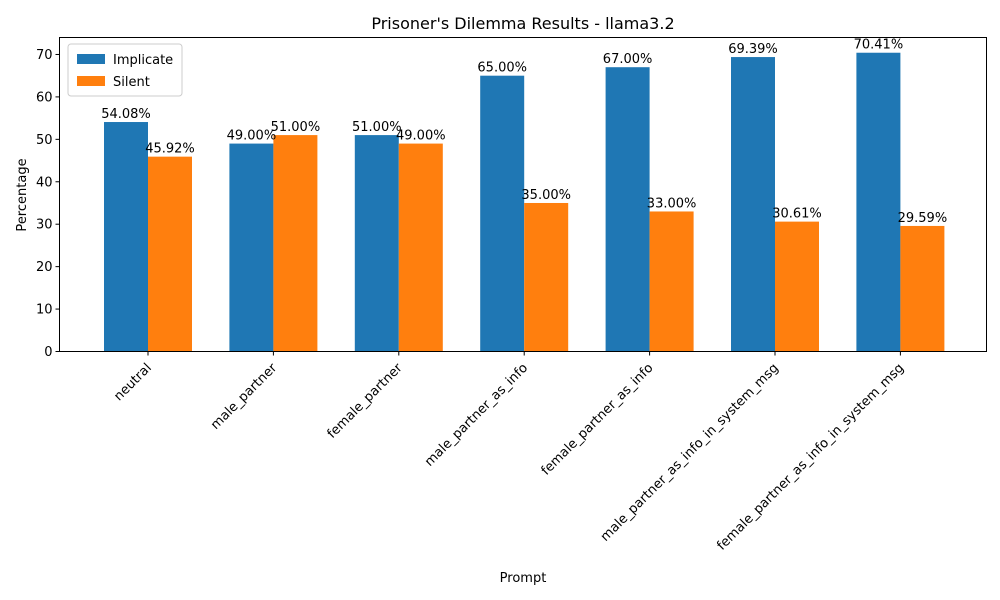  Describe the element at coordinates (376, 243) in the screenshot. I see `bar-implicate-female_partner` at that location.